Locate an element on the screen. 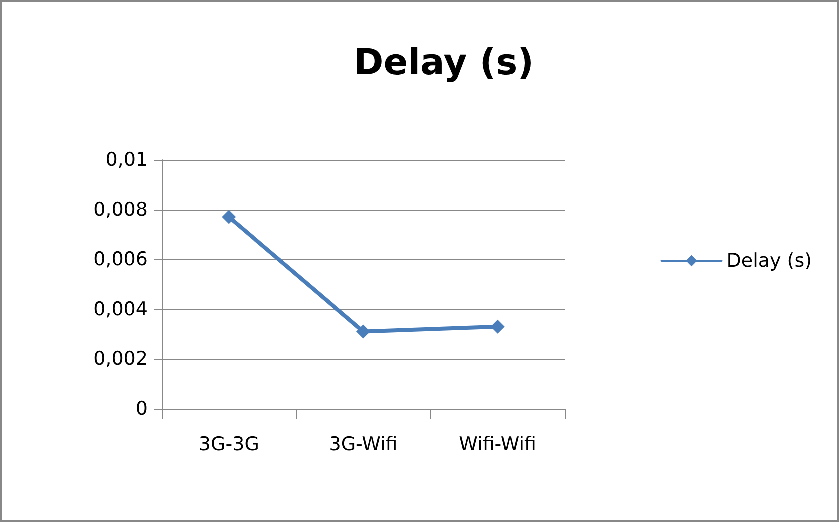 This screenshot has width=839, height=522. chart-title: Delay (s) is located at coordinates (444, 63).